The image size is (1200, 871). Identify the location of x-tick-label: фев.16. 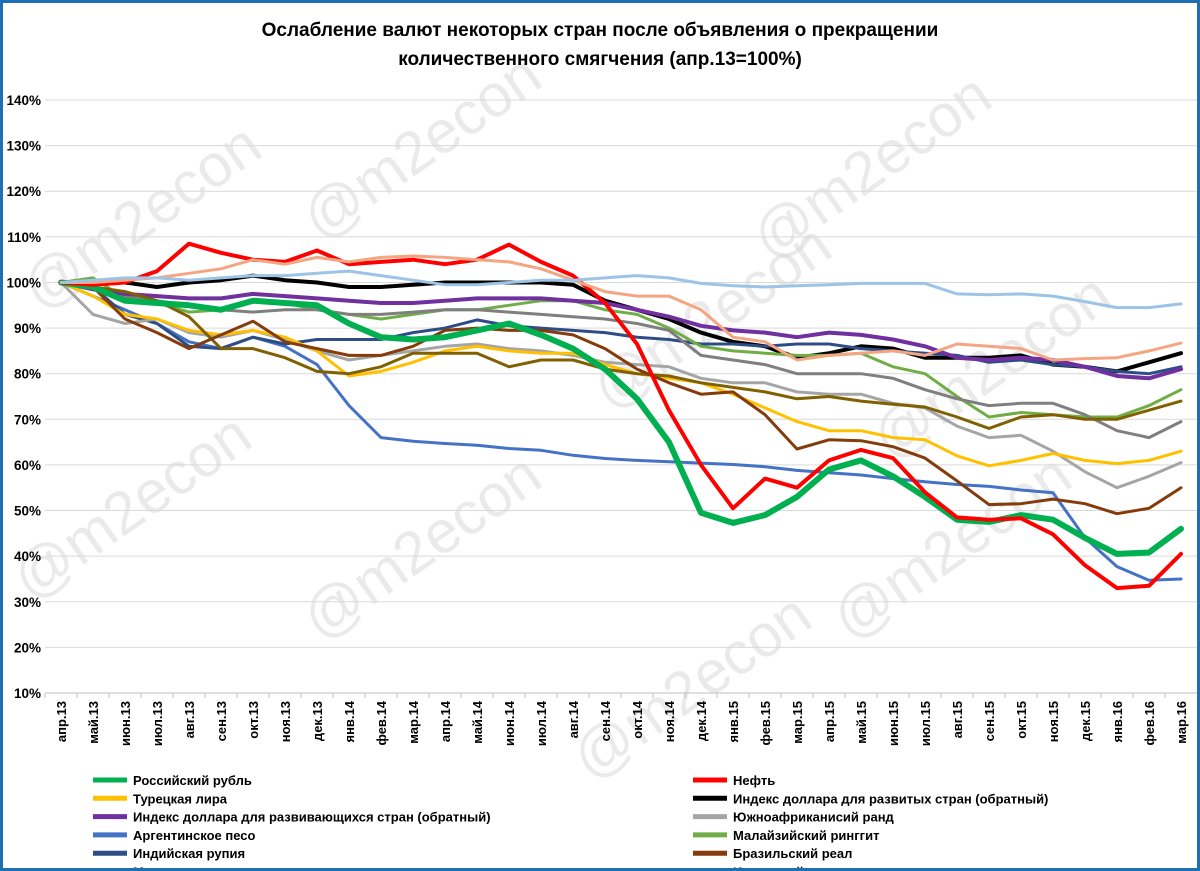
(1149, 723).